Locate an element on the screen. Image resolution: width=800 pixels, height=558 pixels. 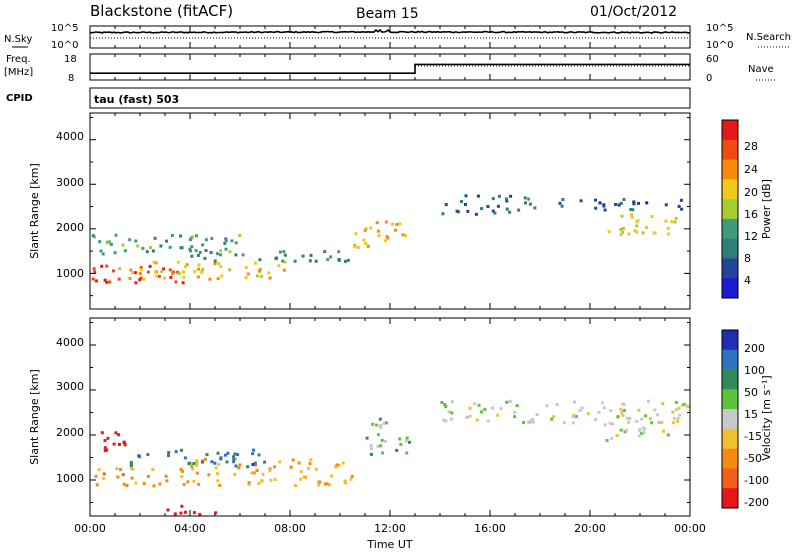
velocity-cbar-tick-50: 50 is located at coordinates (751, 392).